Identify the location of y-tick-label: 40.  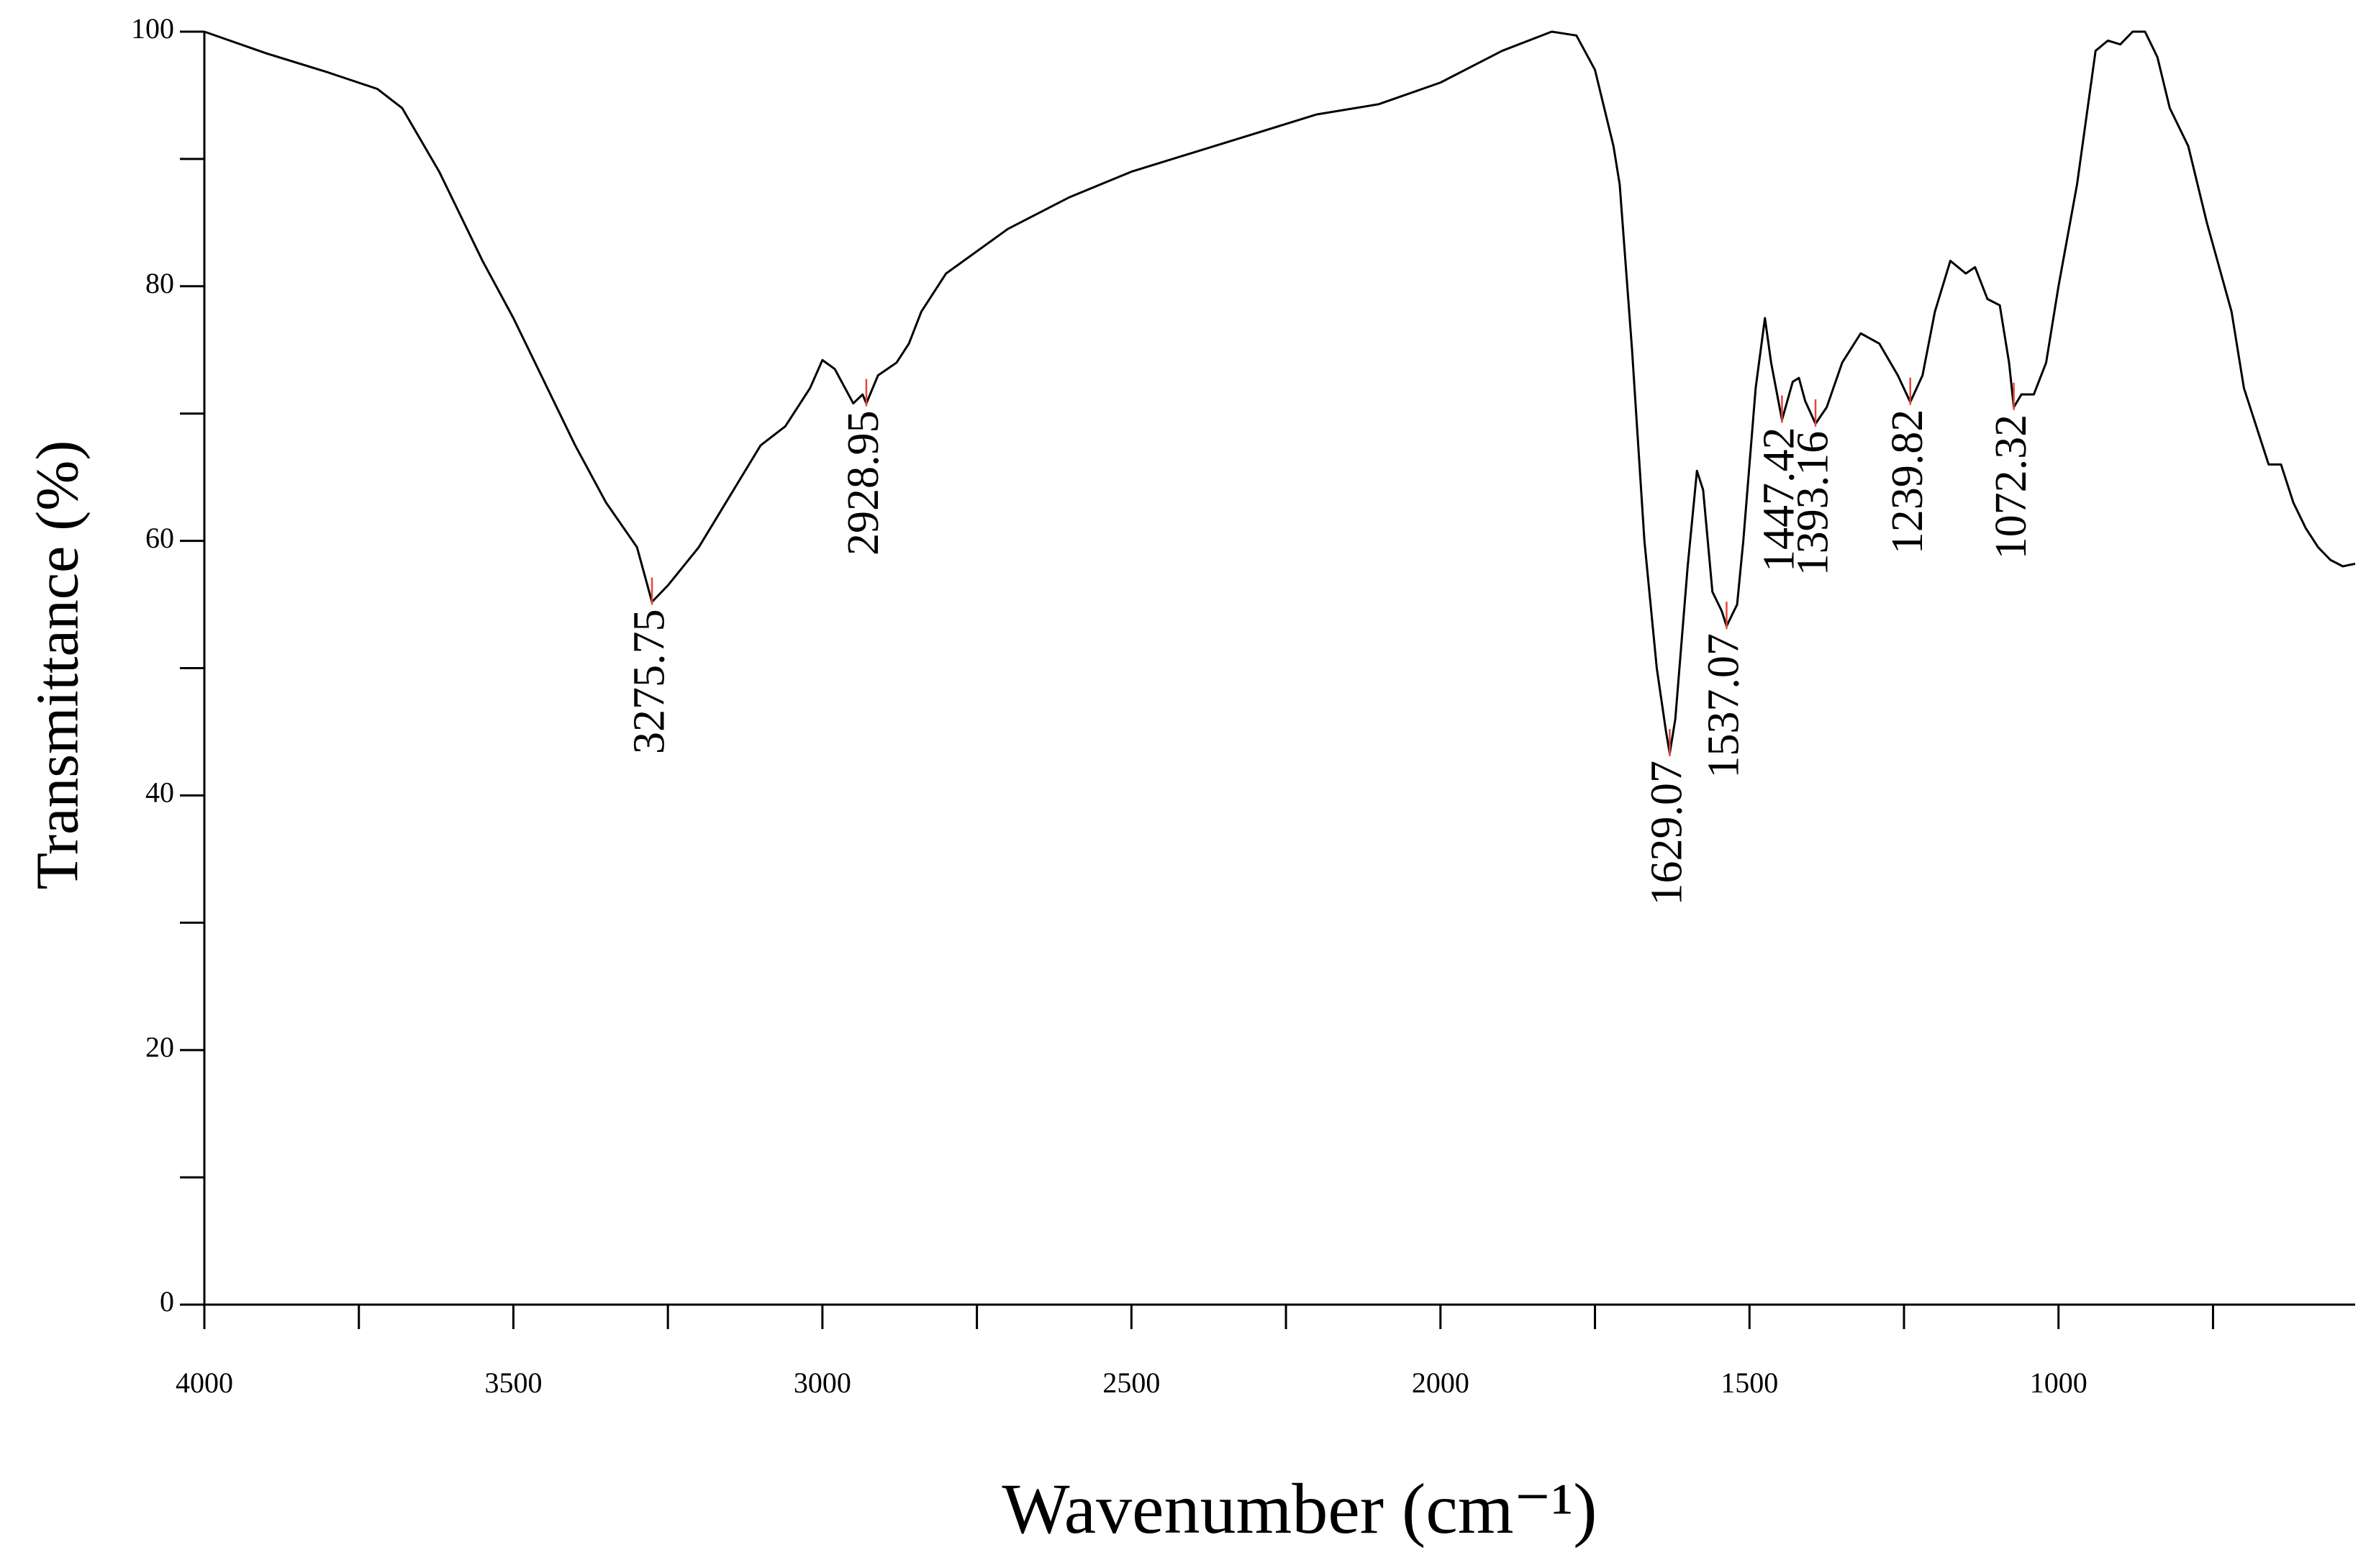
(159, 792).